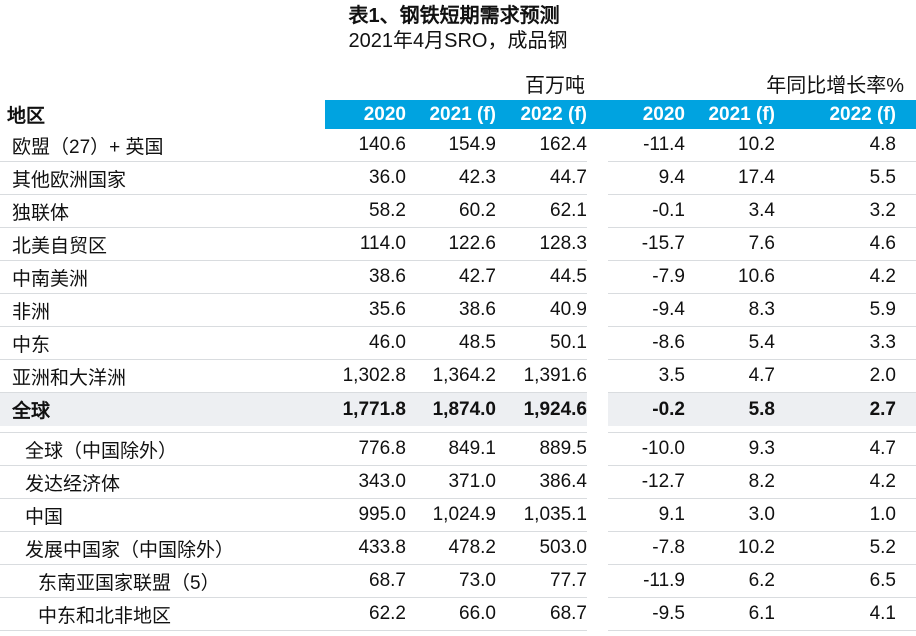 The width and height of the screenshot is (916, 636). Describe the element at coordinates (477, 613) in the screenshot. I see `value-cell-tonnes: 66.0` at that location.